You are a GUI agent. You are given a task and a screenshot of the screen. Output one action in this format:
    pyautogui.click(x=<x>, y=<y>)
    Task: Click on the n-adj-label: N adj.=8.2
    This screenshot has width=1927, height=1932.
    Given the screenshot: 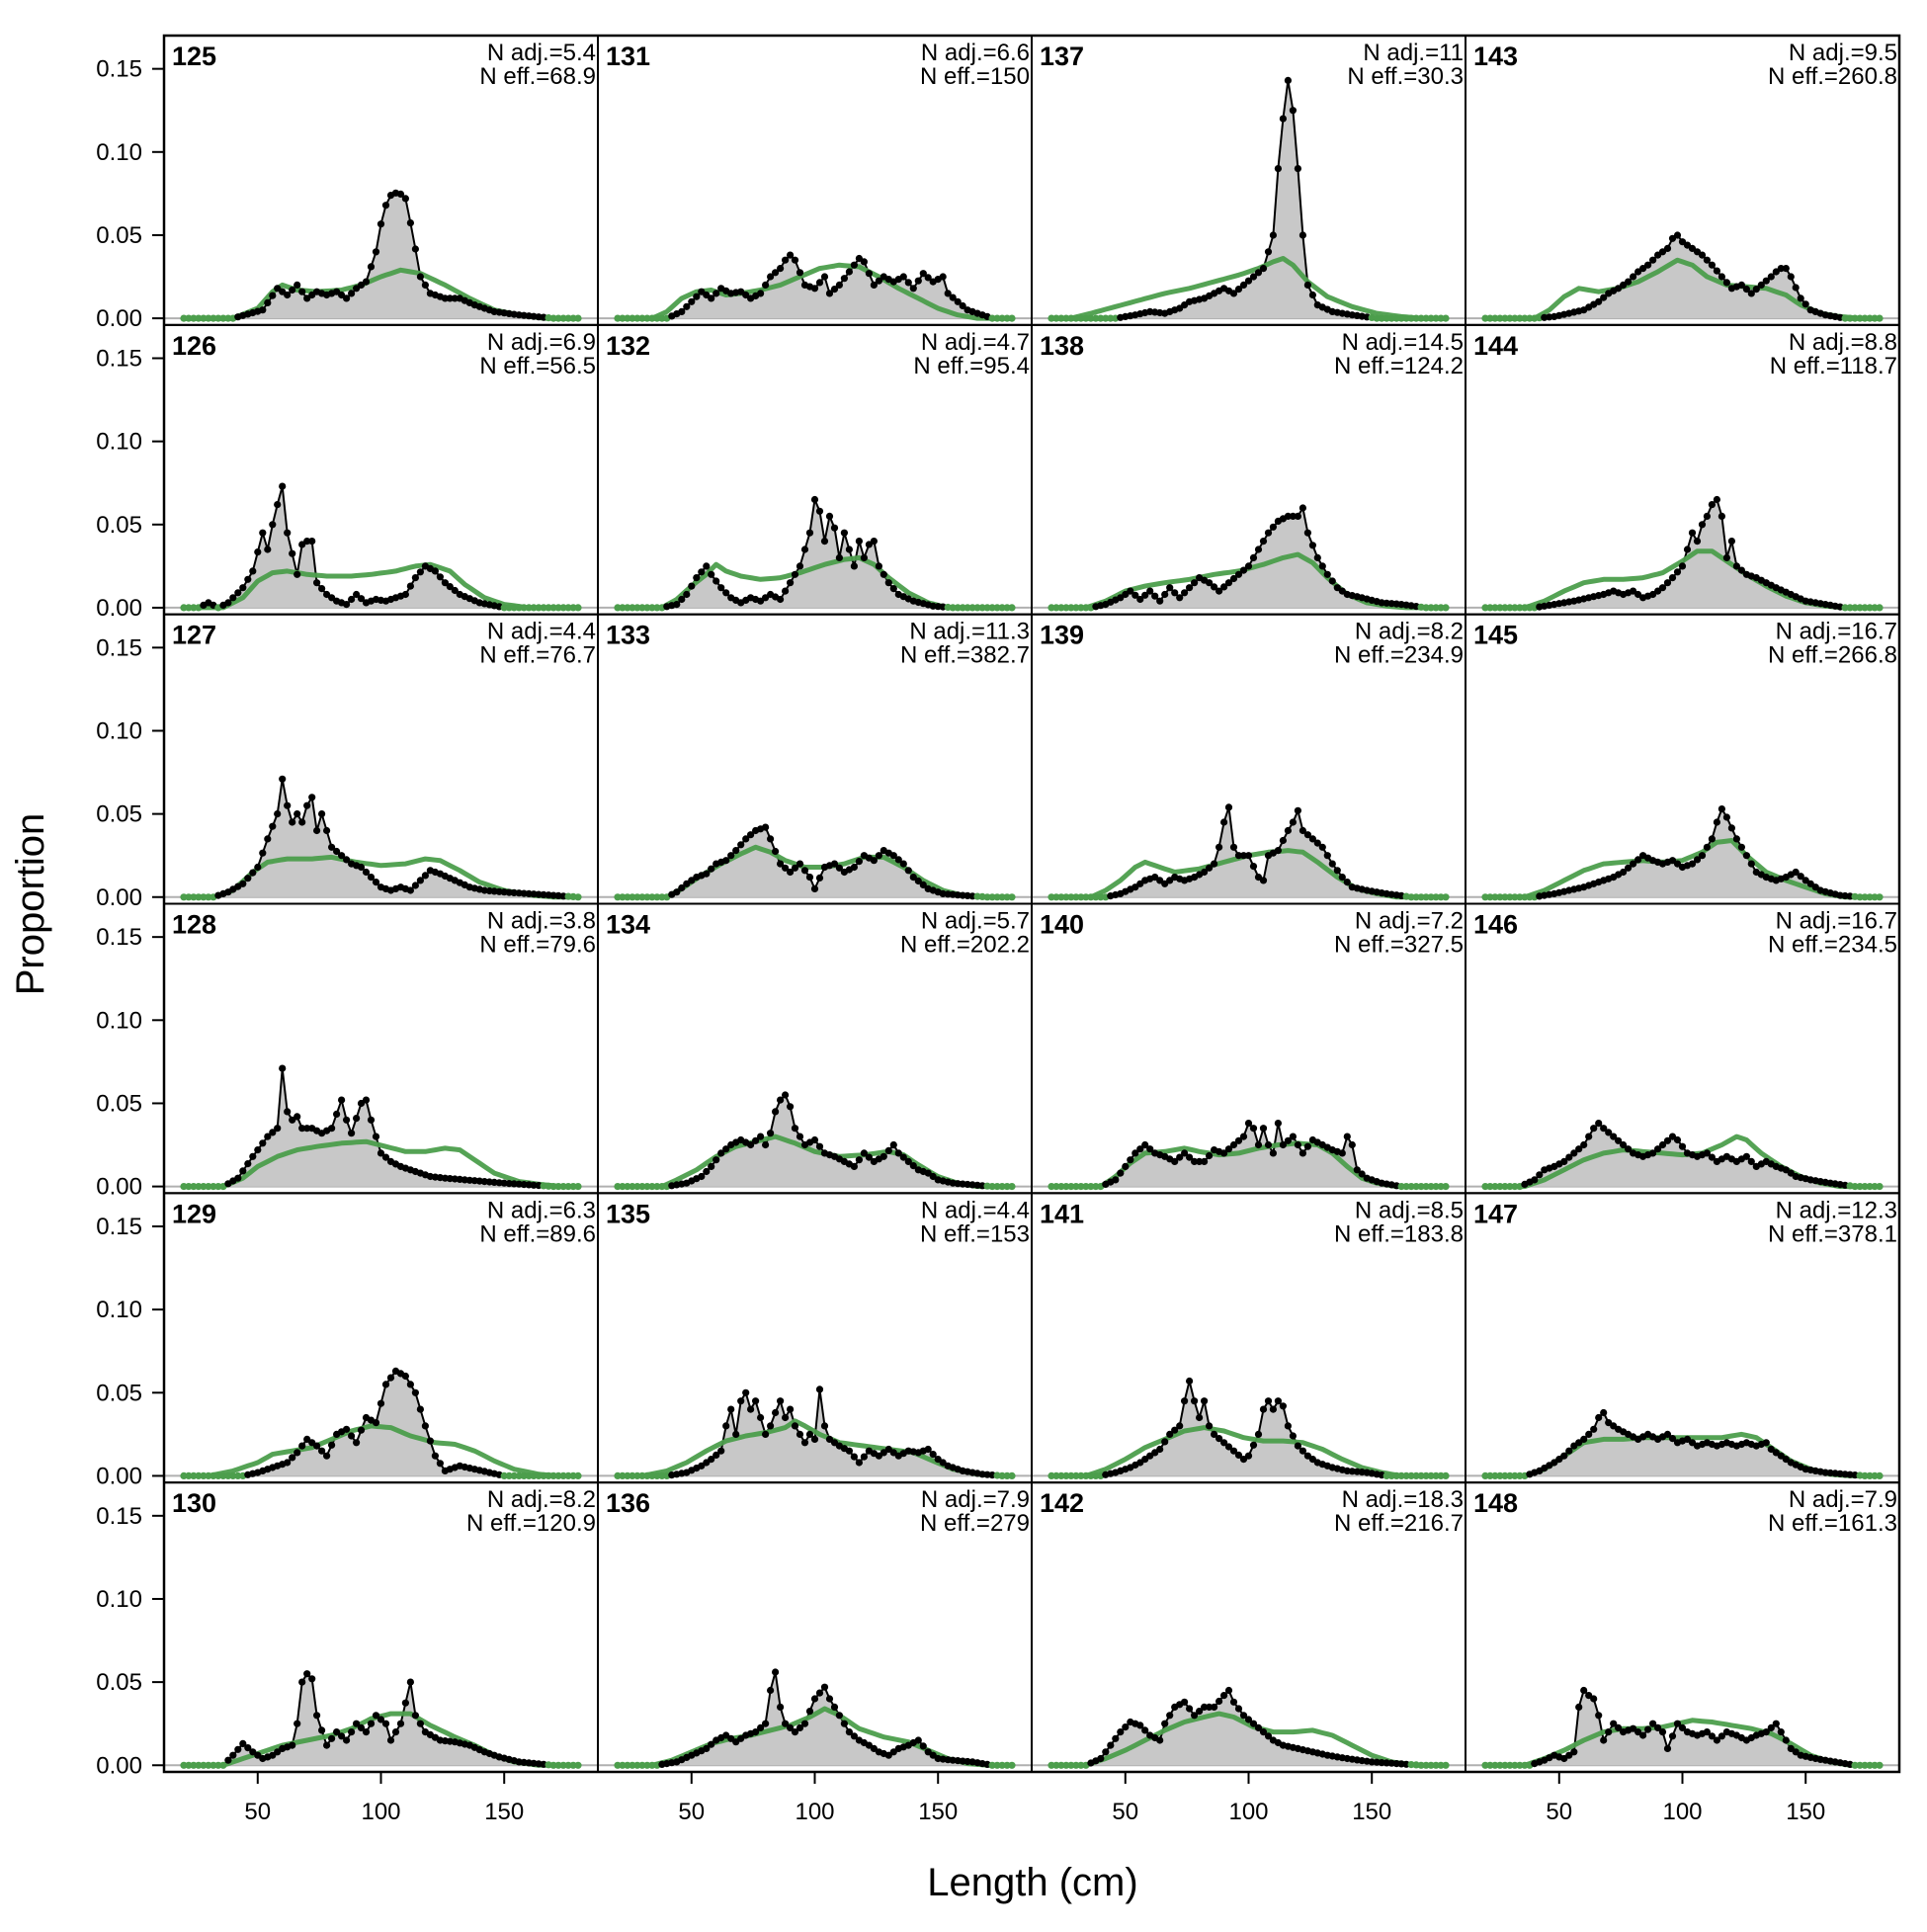 What is the action you would take?
    pyautogui.click(x=541, y=1499)
    